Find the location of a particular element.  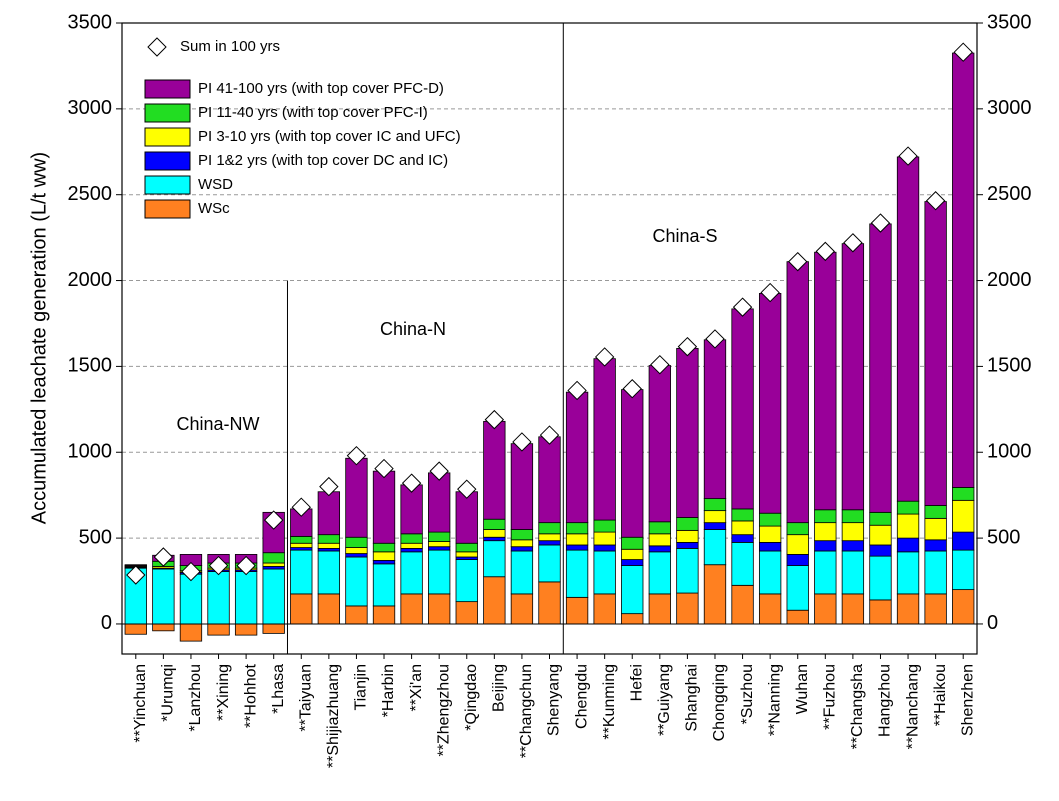

region-label: China-NW is located at coordinates (217, 424).